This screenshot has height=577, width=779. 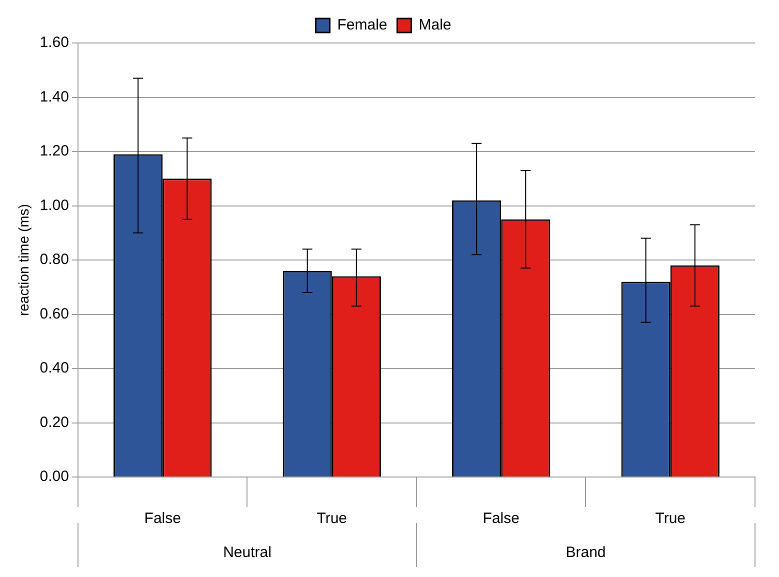 What do you see at coordinates (54, 151) in the screenshot?
I see `y-tick-label: 1.20` at bounding box center [54, 151].